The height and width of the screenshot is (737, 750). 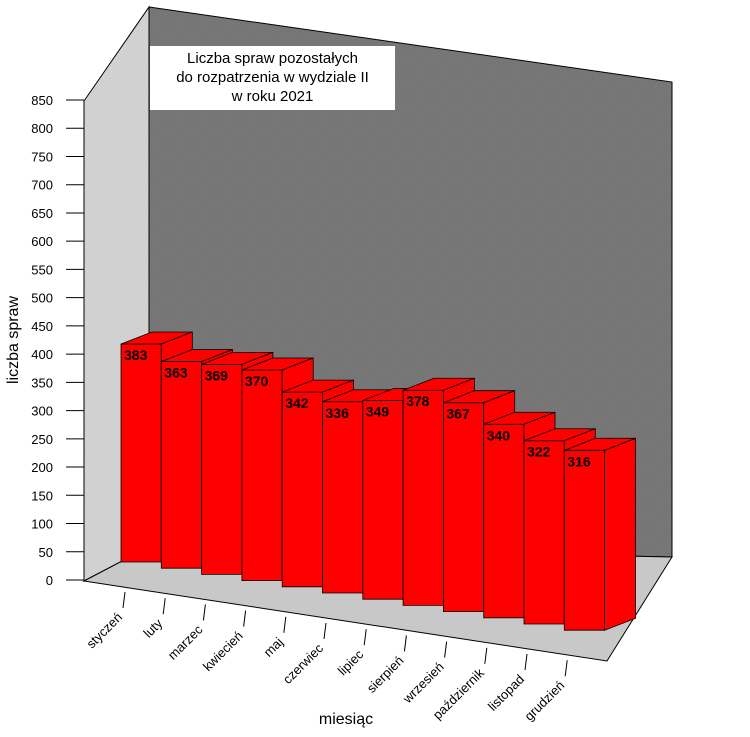 I want to click on x-tick-label: lipiec, so click(x=351, y=662).